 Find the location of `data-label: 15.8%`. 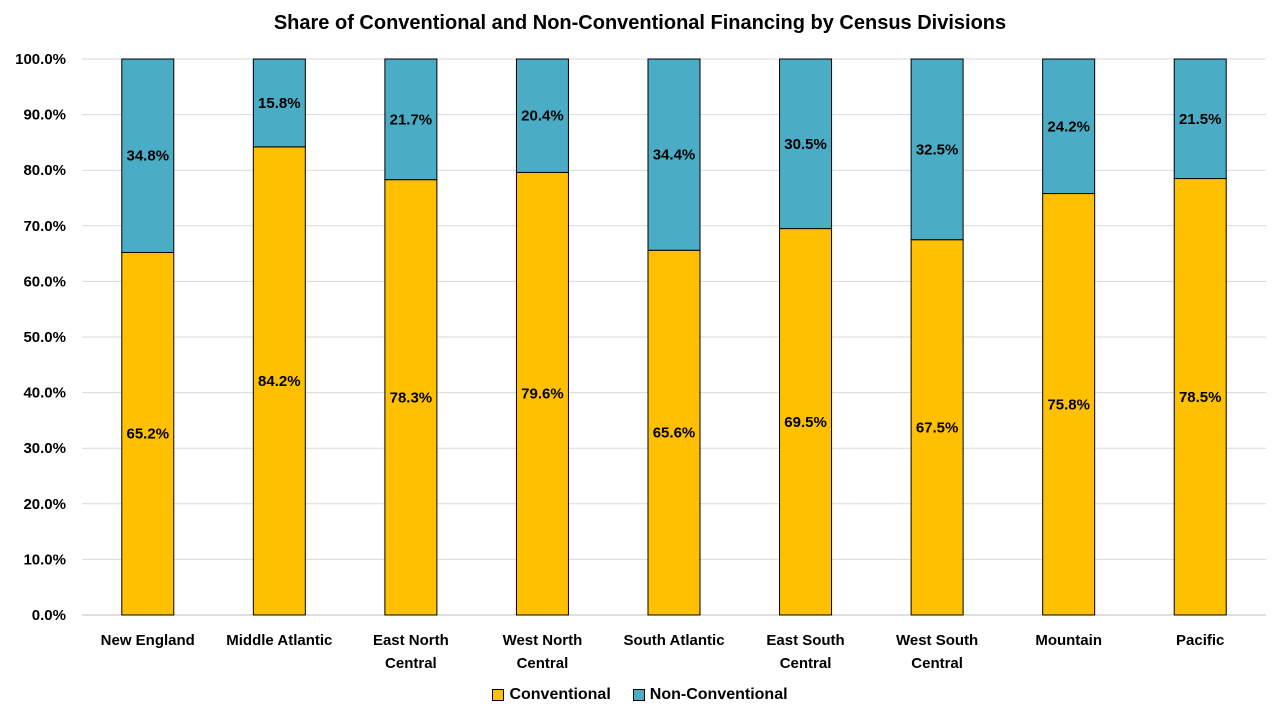

data-label: 15.8% is located at coordinates (279, 103).